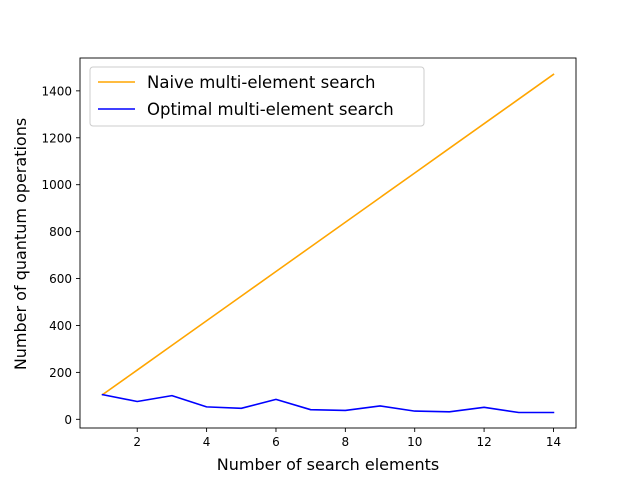 The height and width of the screenshot is (480, 640). What do you see at coordinates (60, 326) in the screenshot?
I see `y-tick-label: 400` at bounding box center [60, 326].